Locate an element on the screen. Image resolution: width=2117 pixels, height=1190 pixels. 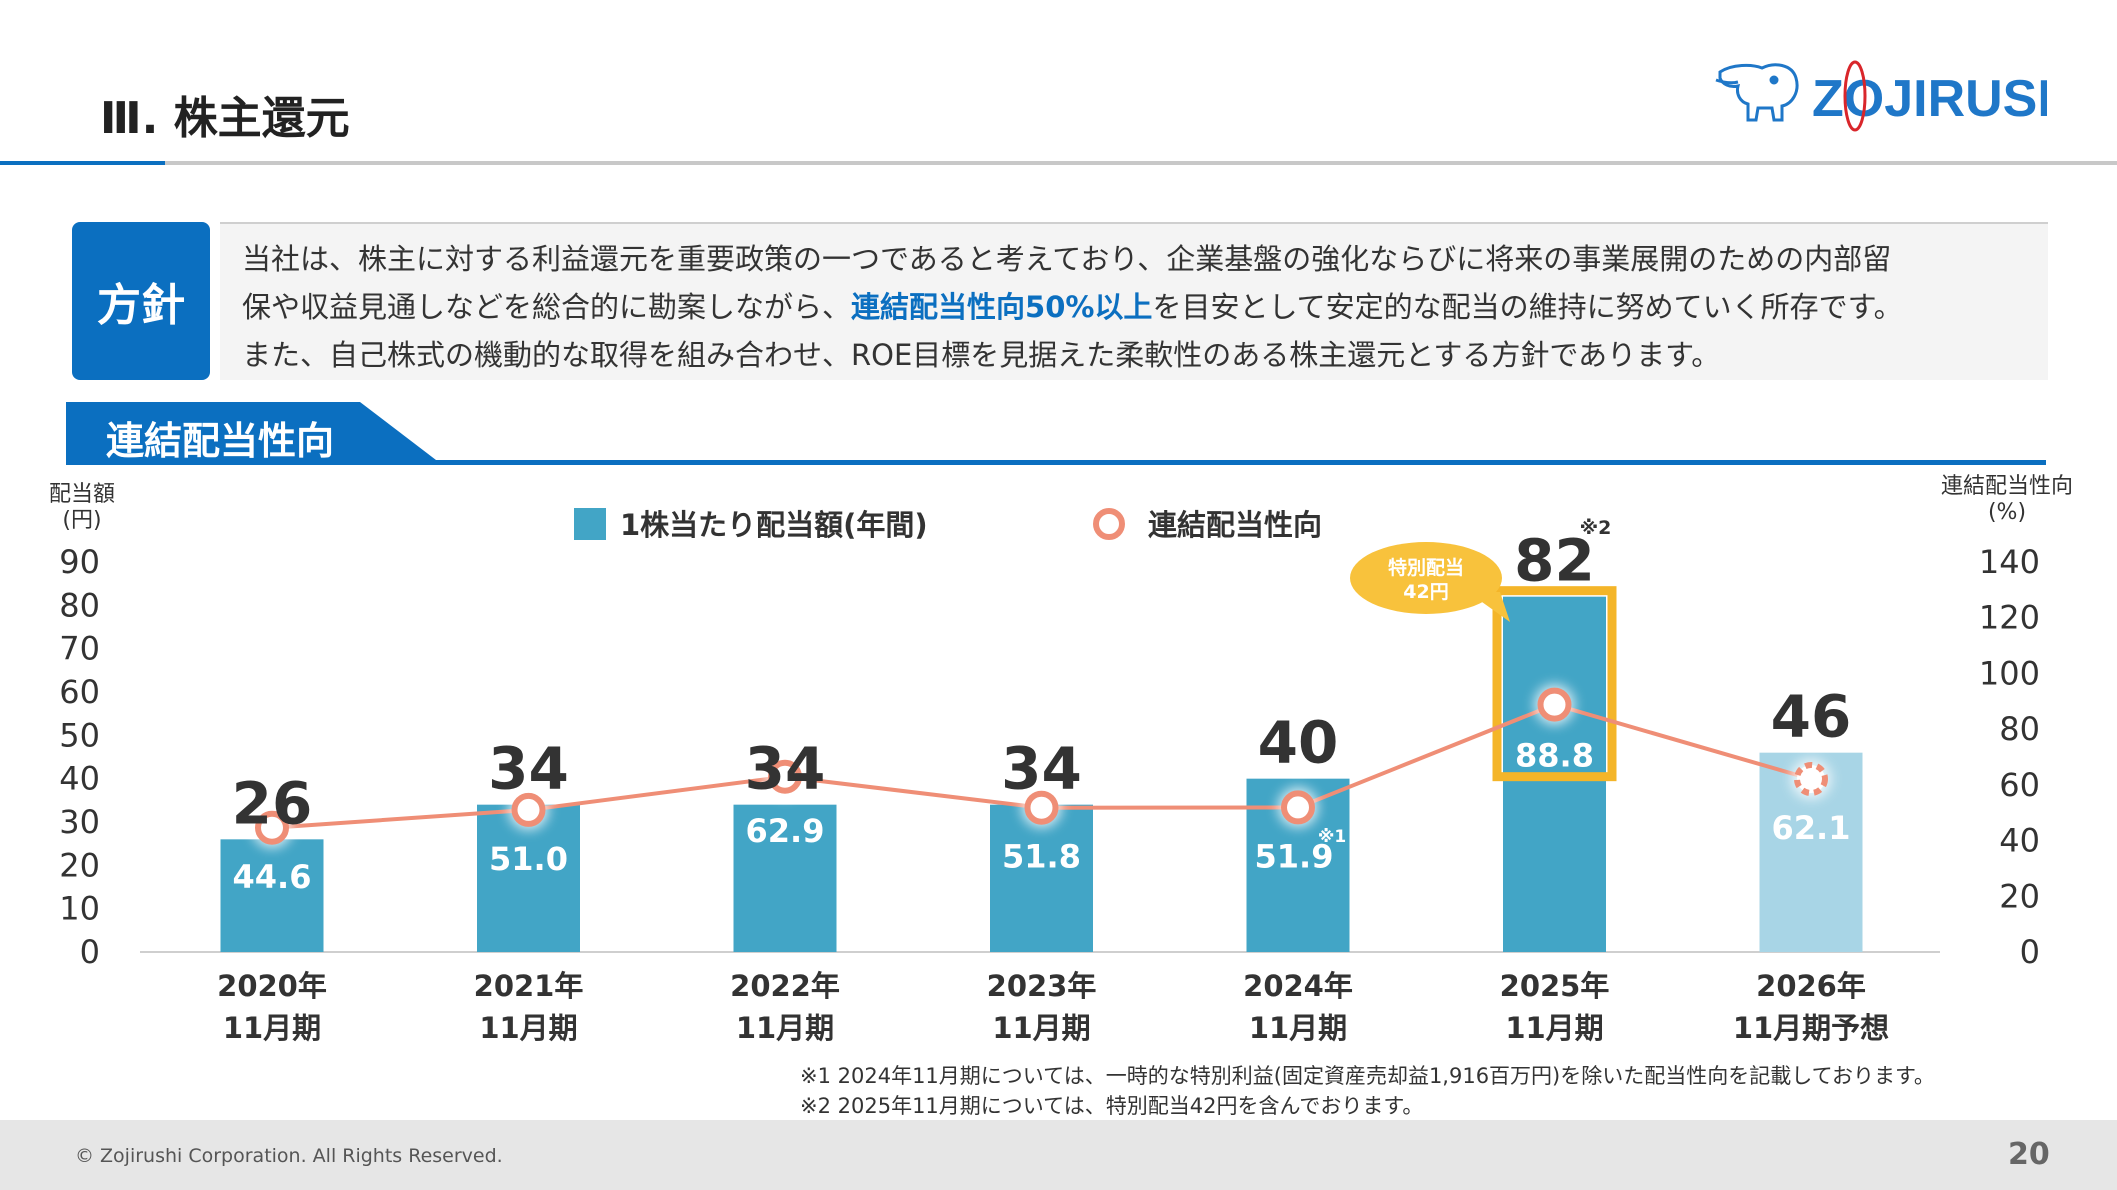
left-axis-title-2: (円) is located at coordinates (82, 520).